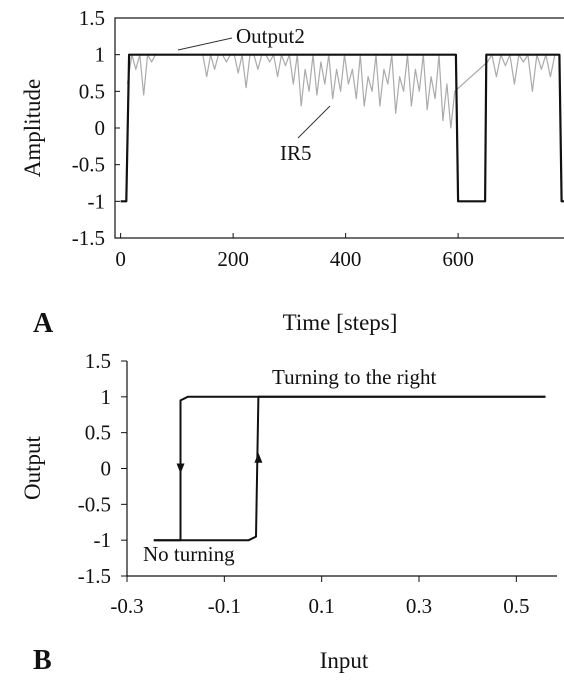 The width and height of the screenshot is (564, 682). I want to click on x-tick-label: 0.5, so click(516, 606).